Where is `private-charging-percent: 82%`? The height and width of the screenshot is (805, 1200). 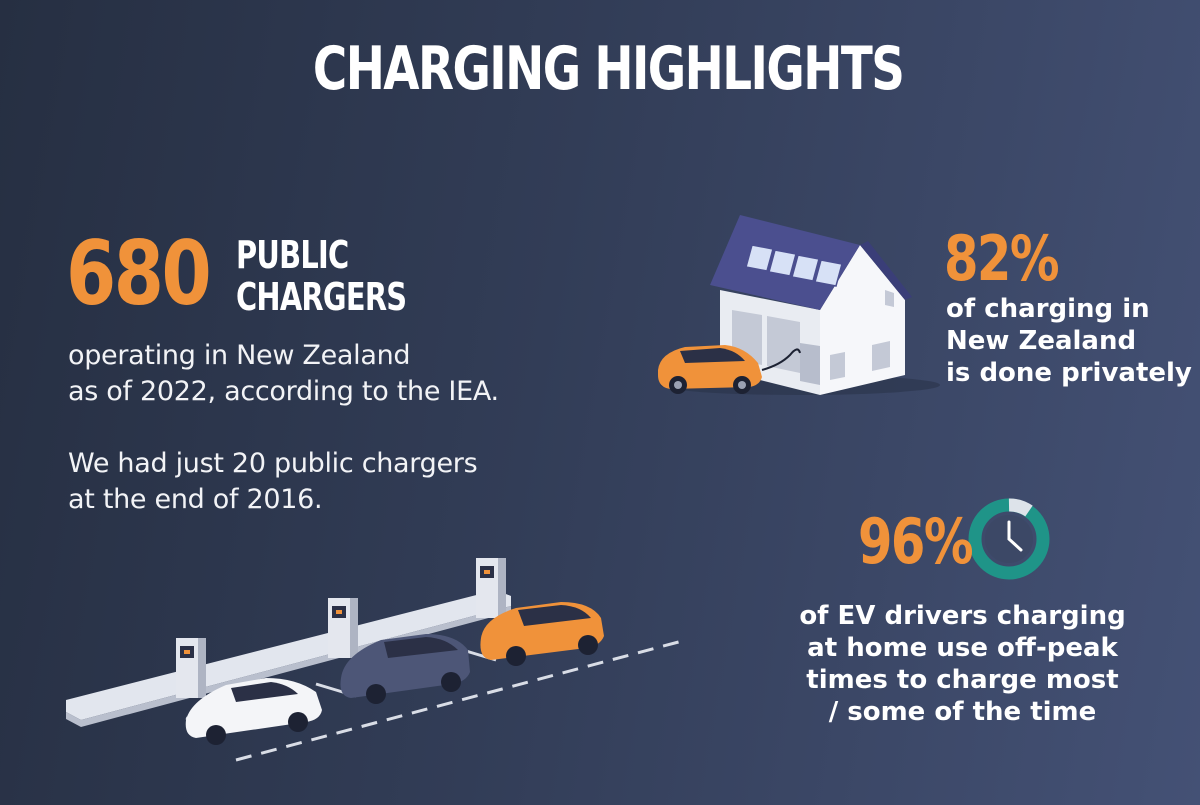
private-charging-percent: 82% is located at coordinates (1002, 258).